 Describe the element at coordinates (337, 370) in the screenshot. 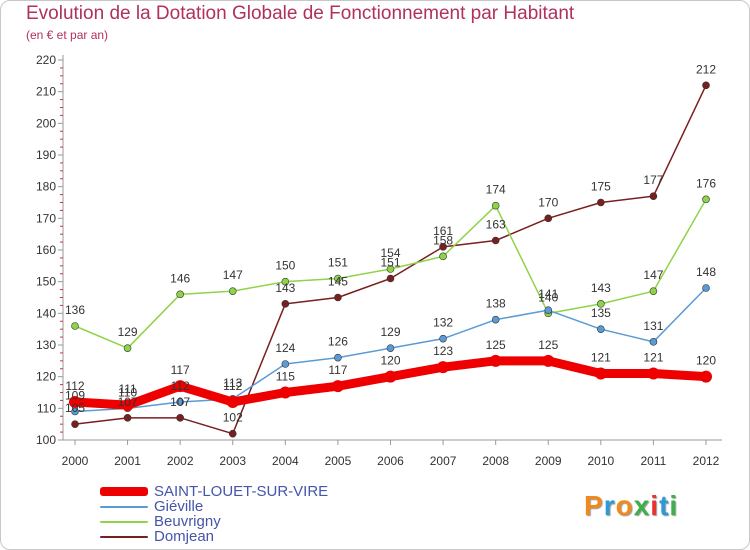

I see `data-label: 117` at that location.